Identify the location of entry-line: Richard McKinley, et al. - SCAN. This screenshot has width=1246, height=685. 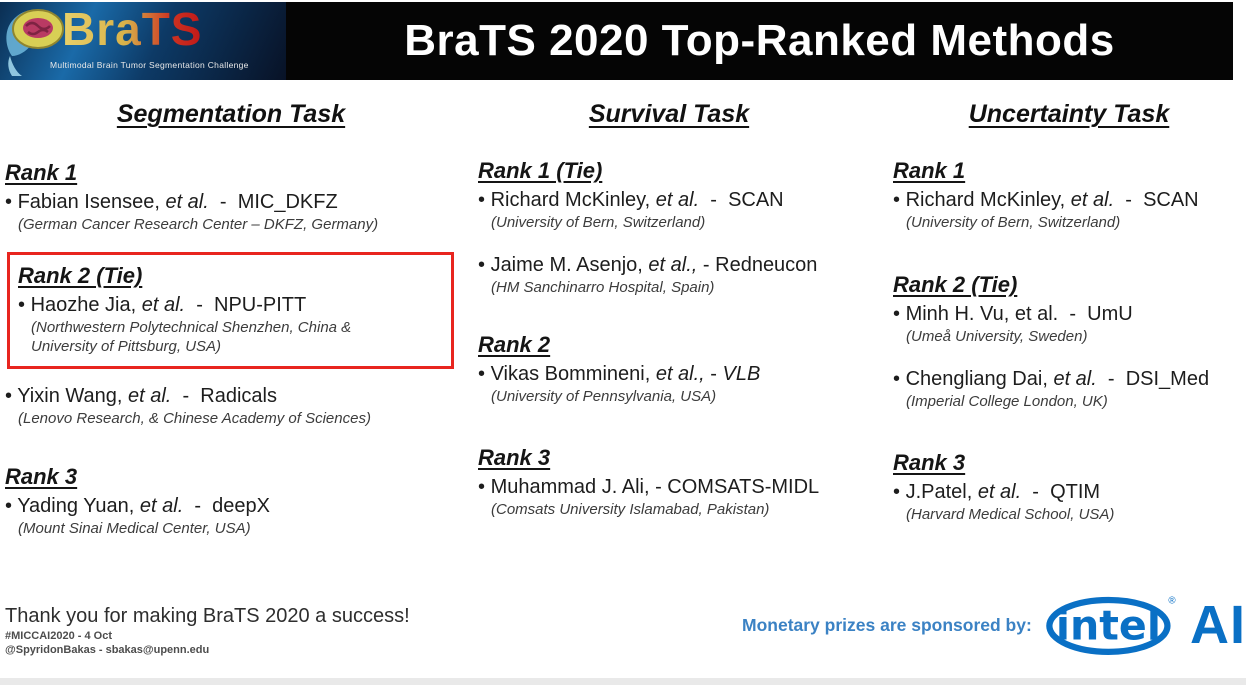
(1069, 200).